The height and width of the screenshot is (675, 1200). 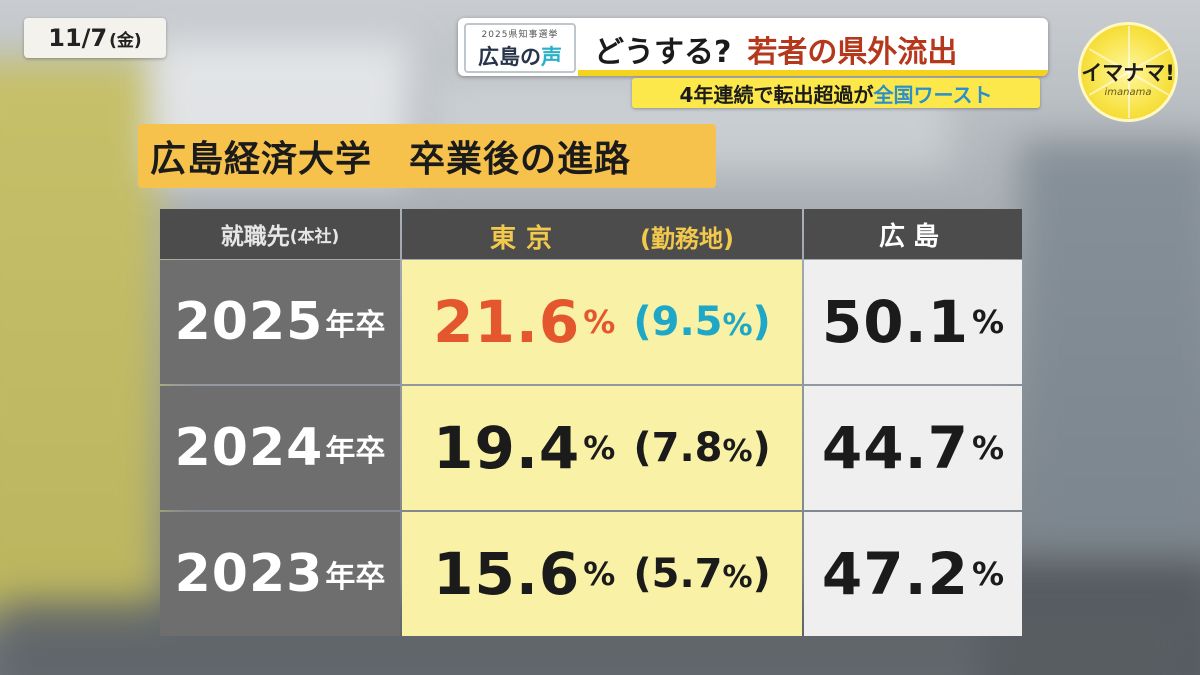 What do you see at coordinates (602, 448) in the screenshot?
I see `row-tokyo-2024: 19.4% (7.8%)` at bounding box center [602, 448].